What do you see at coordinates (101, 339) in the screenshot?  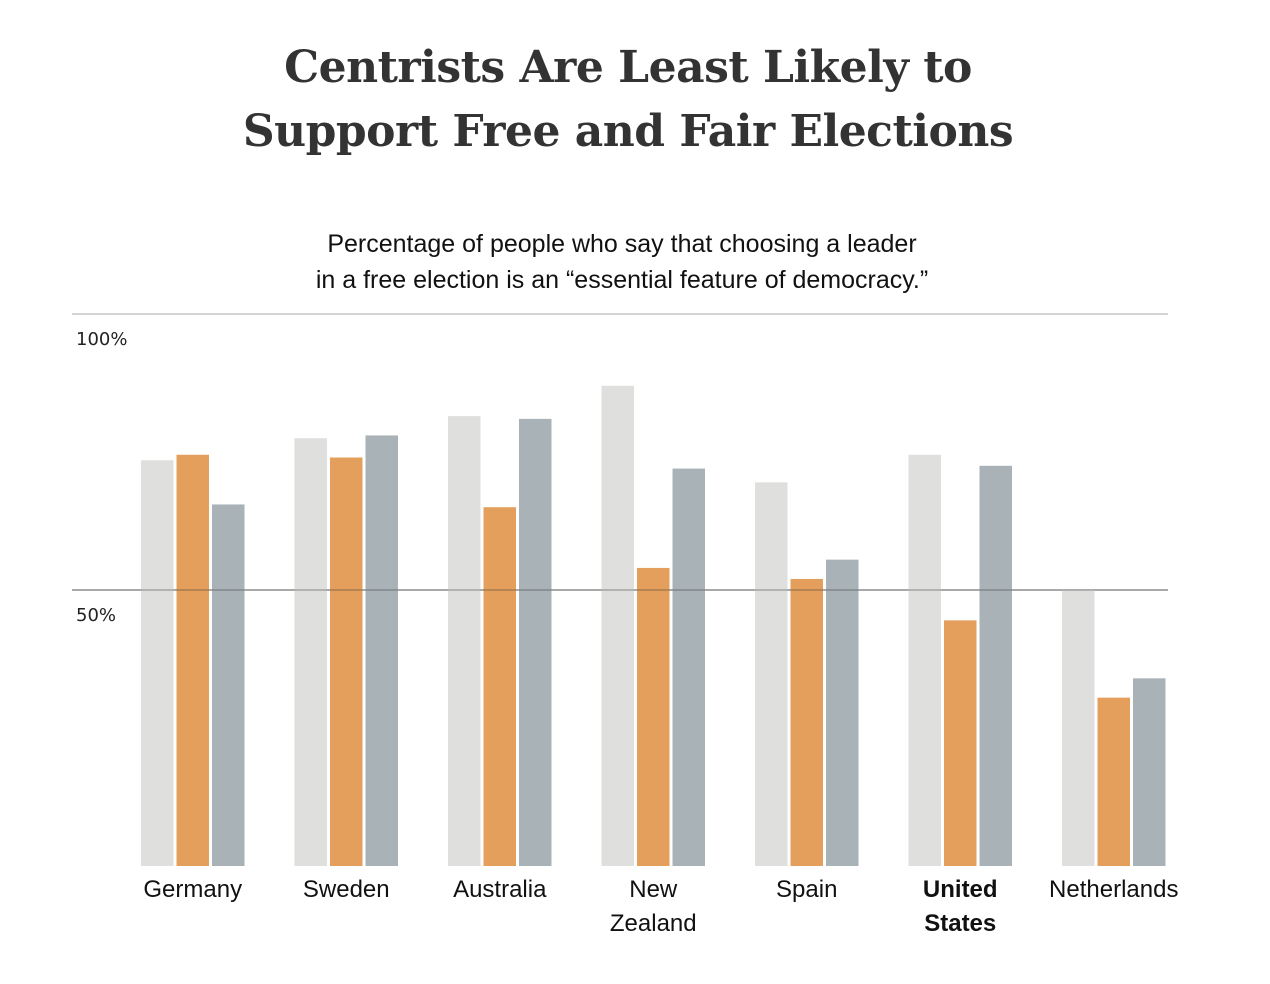 I see `y-tick-label: 100%` at bounding box center [101, 339].